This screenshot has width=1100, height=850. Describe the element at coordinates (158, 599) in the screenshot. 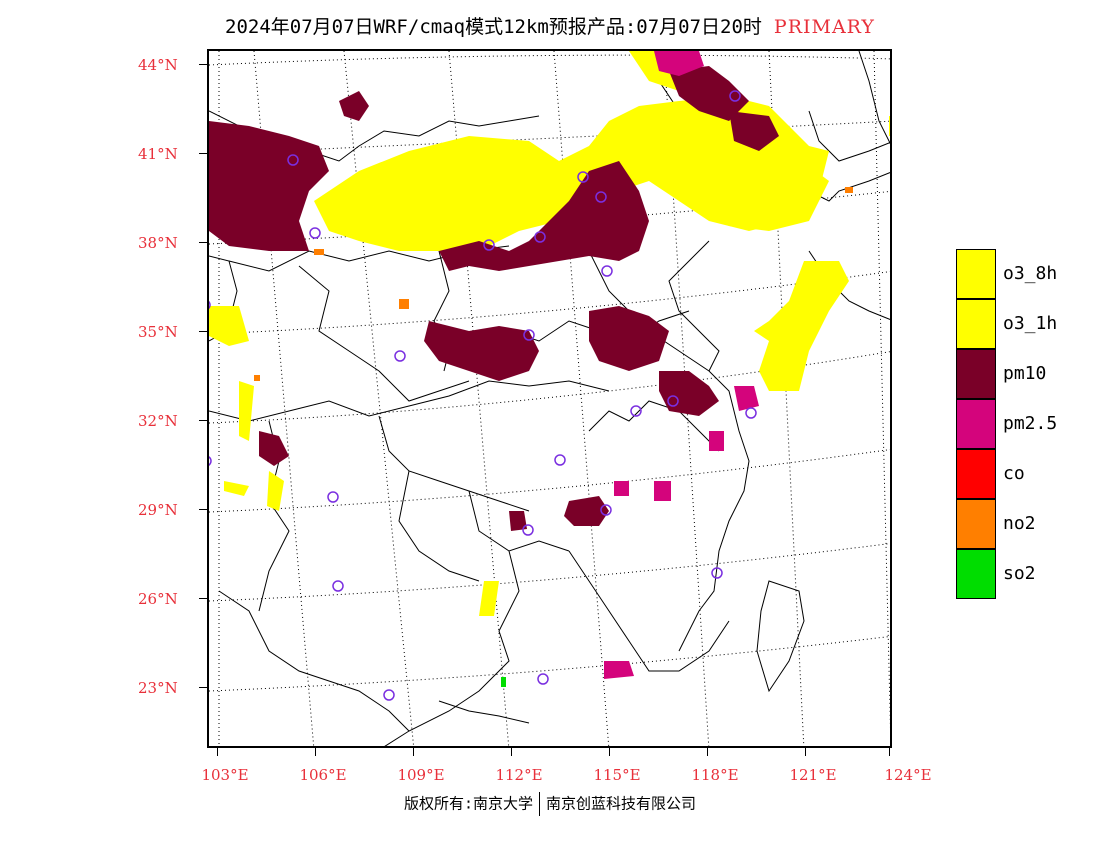

I see `lat-label: 26°N` at that location.